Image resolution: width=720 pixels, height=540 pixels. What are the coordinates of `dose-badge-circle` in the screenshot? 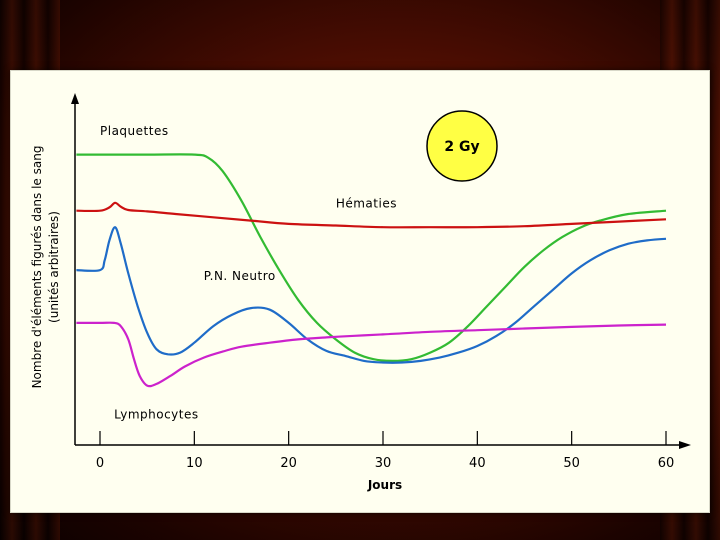 It's located at (462, 146).